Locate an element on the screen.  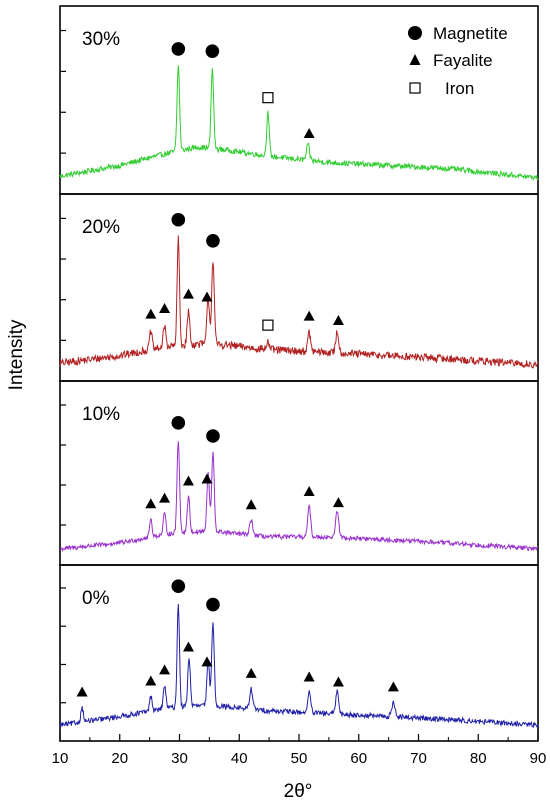
x-tick-label: 10 is located at coordinates (60, 758).